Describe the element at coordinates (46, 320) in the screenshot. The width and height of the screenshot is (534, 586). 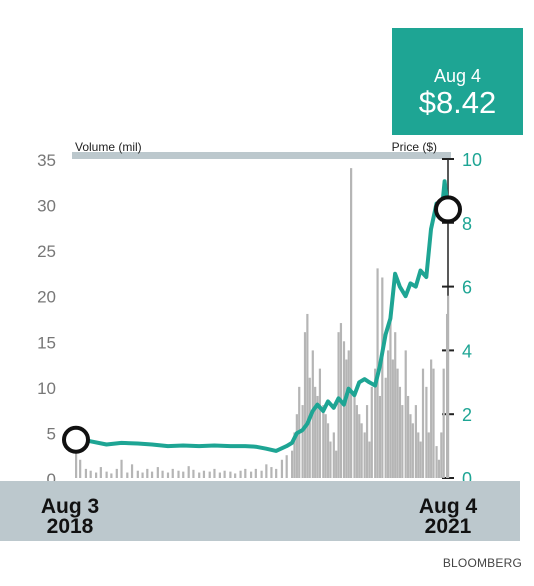
I see `left-axis: 0 5 10 15 20 25 30 35` at that location.